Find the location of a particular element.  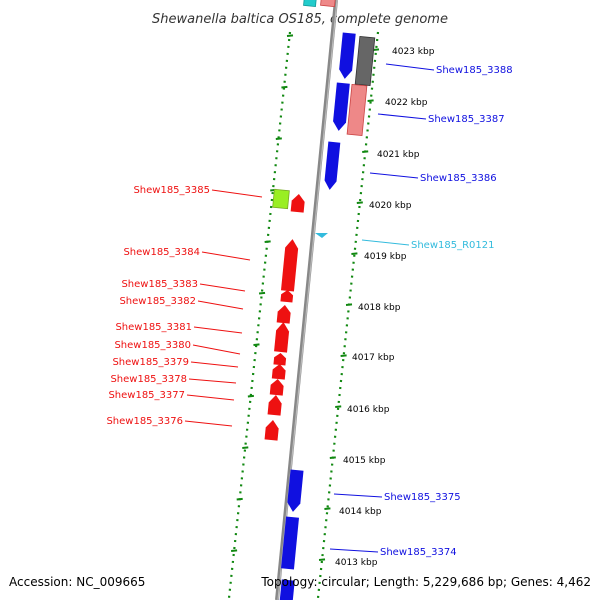

gene-label: Shew185_3384 is located at coordinates (161, 252).